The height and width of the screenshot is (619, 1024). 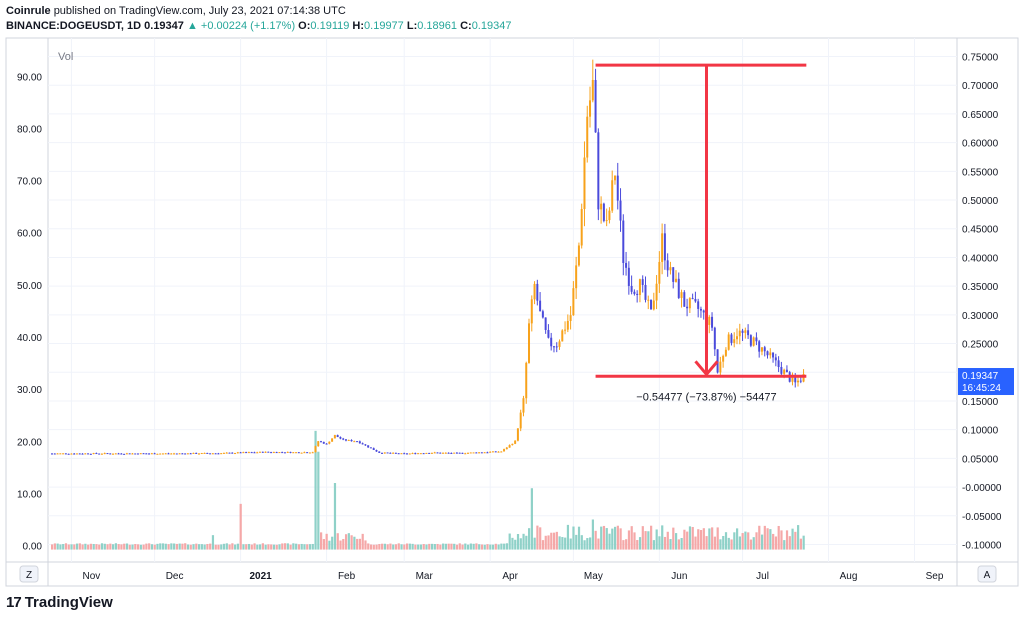 I want to click on auto-scale-a-button: A, so click(x=987, y=575).